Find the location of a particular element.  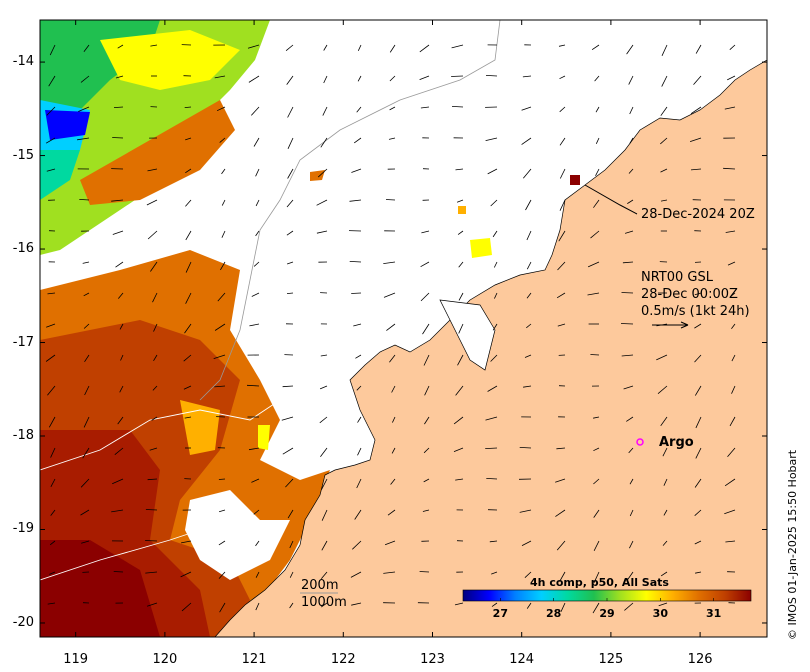

colorbar-tick-label: 27 is located at coordinates (500, 613).